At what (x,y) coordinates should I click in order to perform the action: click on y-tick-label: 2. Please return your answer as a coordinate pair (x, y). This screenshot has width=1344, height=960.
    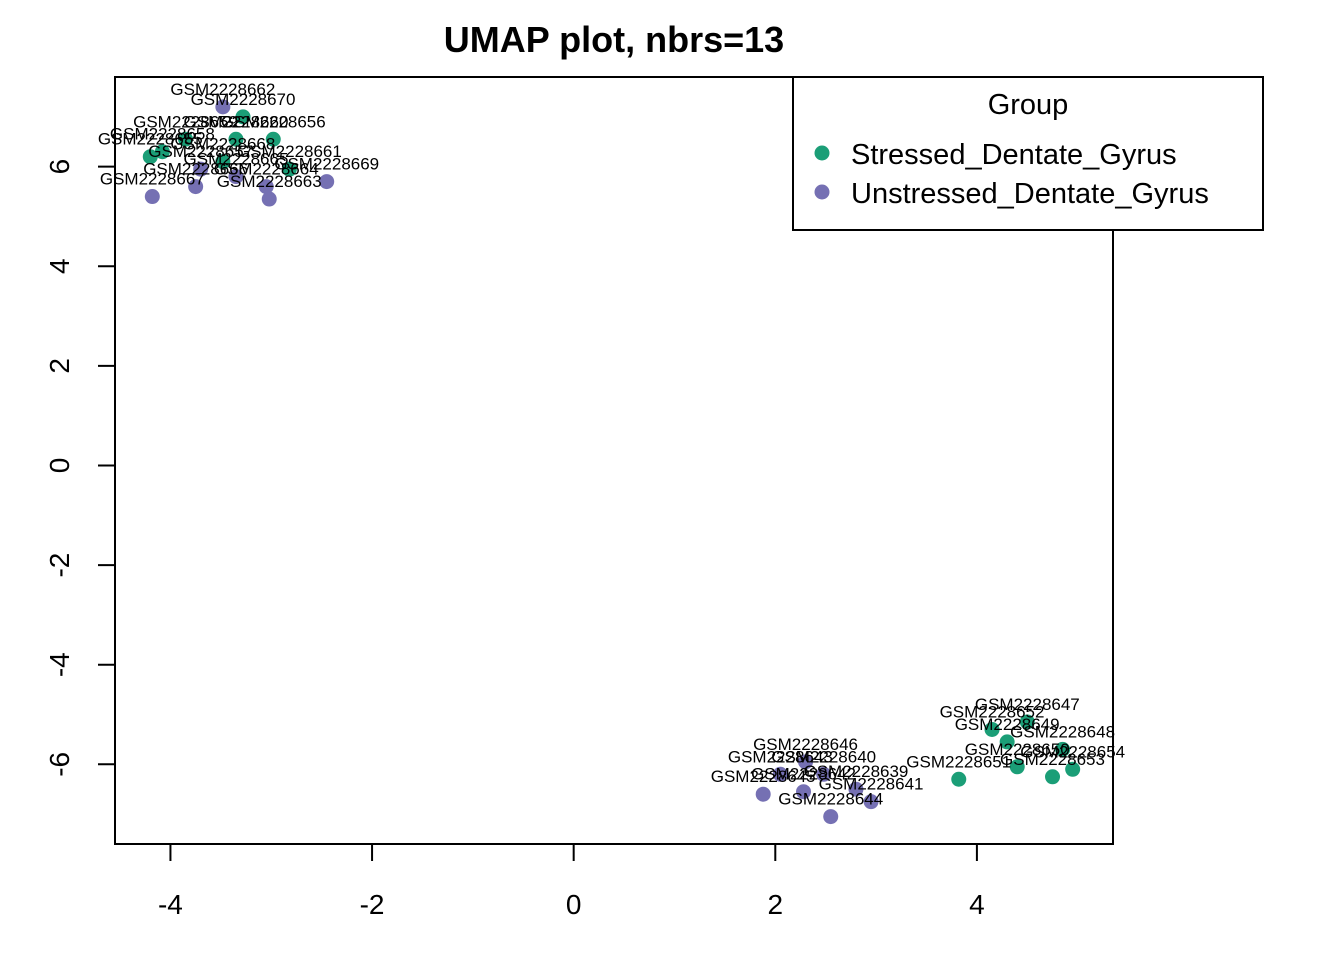
    Looking at the image, I should click on (59, 366).